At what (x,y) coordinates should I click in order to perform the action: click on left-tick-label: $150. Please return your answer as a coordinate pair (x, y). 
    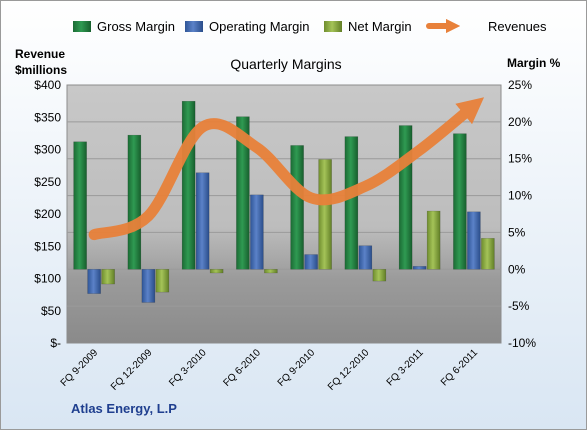
    Looking at the image, I should click on (47, 246).